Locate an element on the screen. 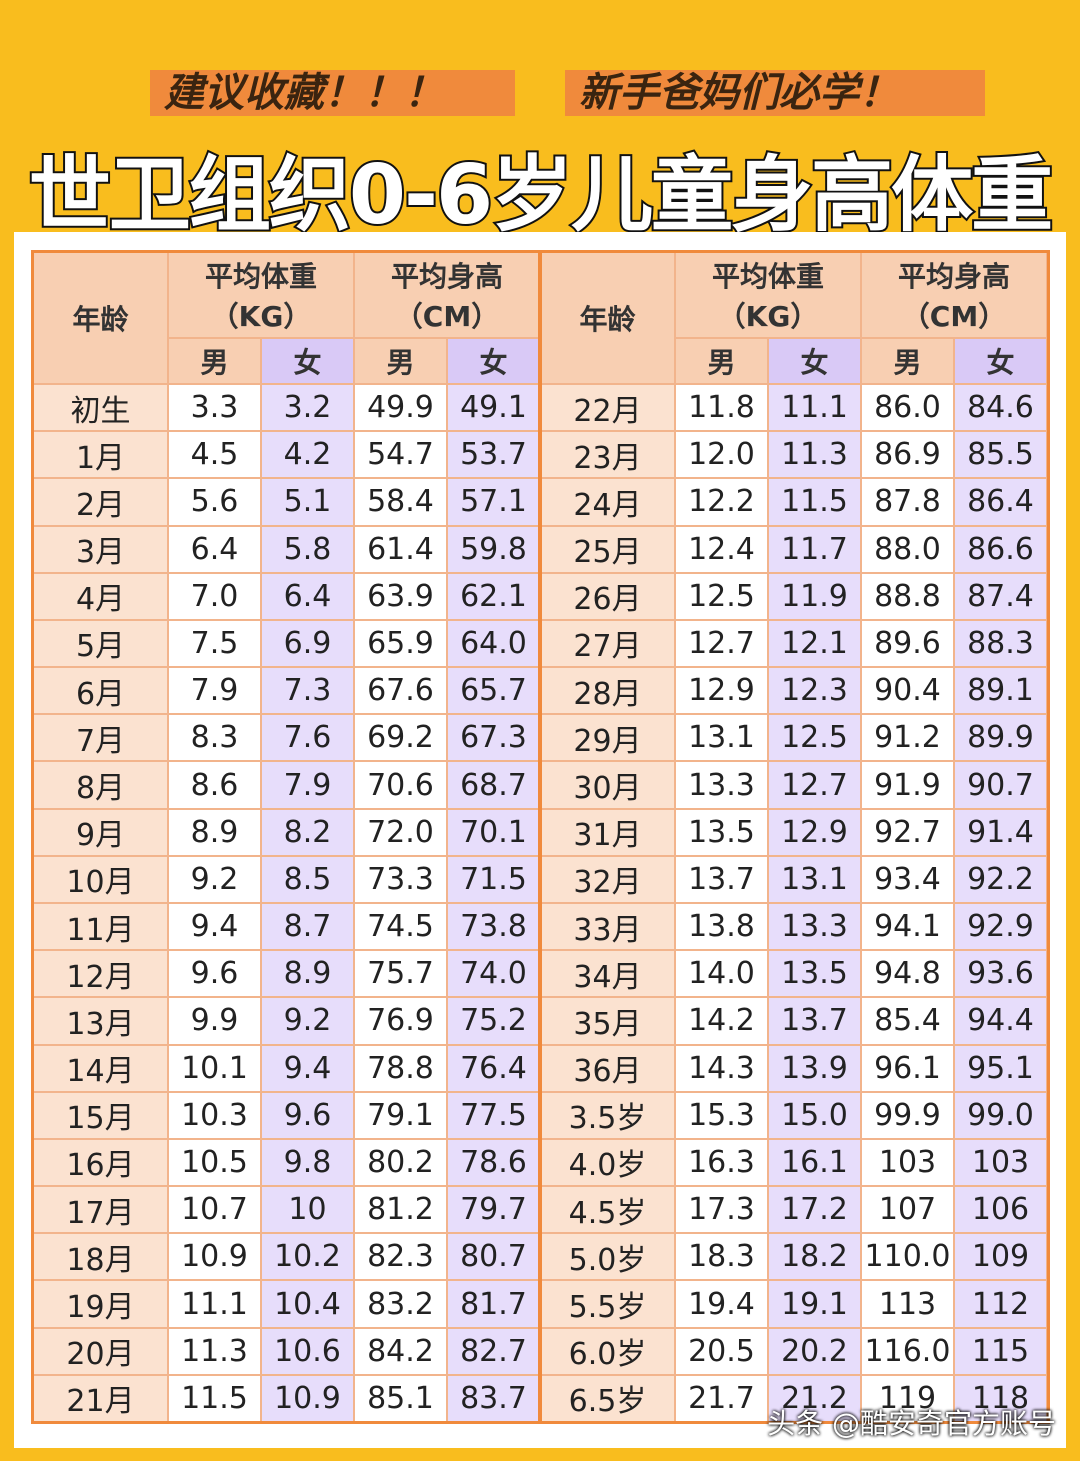 The width and height of the screenshot is (1080, 1461). value-cell: 9.6 is located at coordinates (307, 1115).